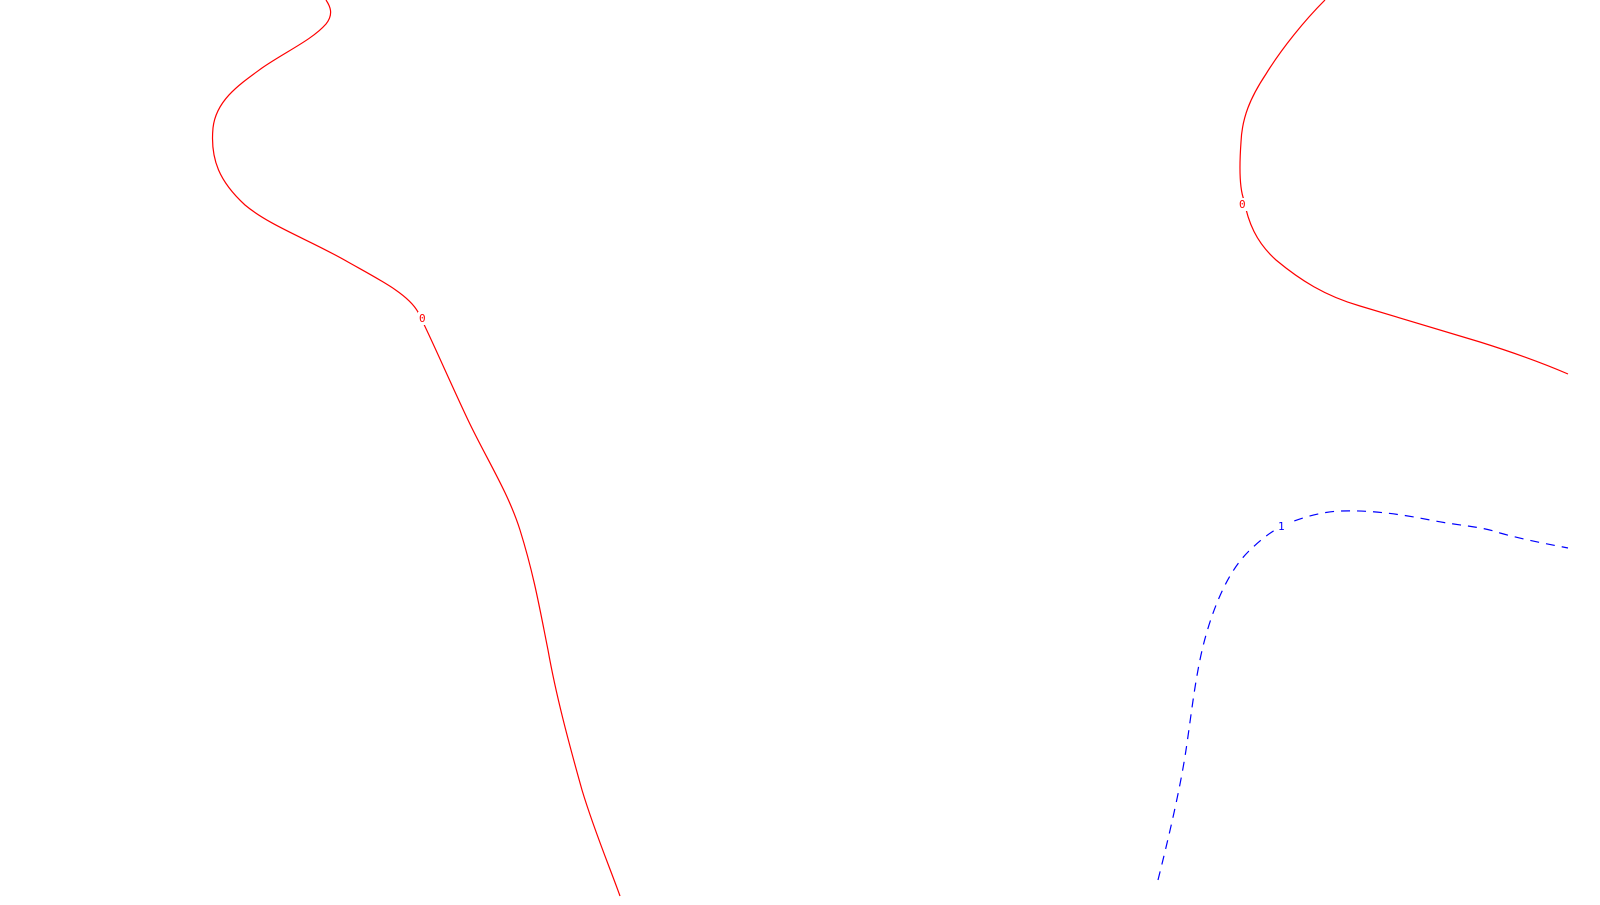  What do you see at coordinates (1363, 695) in the screenshot?
I see `contour-line-bottom-right` at bounding box center [1363, 695].